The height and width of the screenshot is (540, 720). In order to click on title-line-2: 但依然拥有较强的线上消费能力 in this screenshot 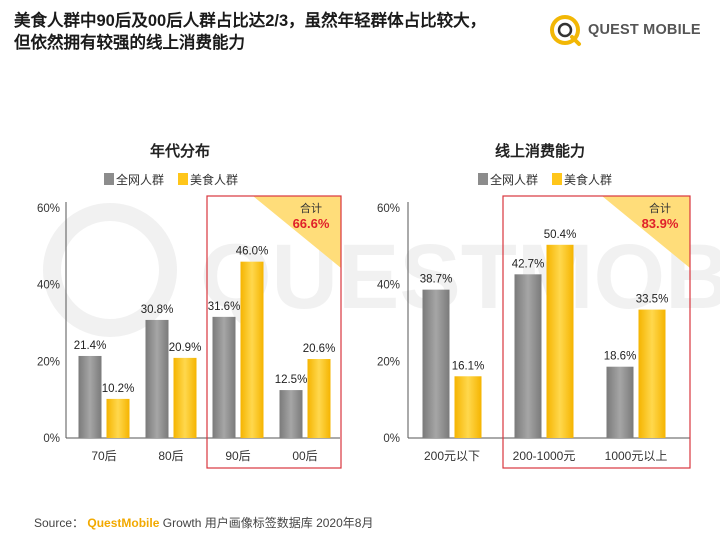, I will do `click(129, 43)`.